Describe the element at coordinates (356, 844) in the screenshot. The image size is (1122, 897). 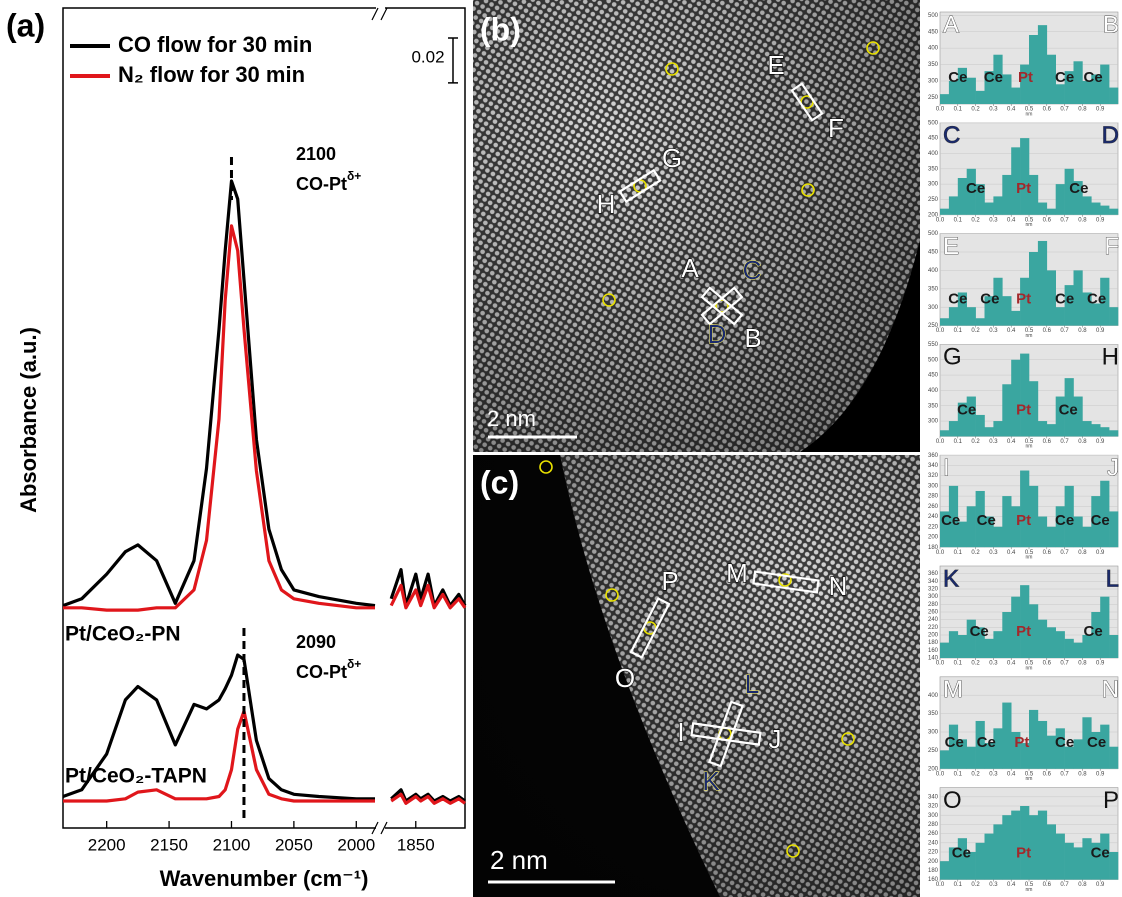
I see `x-tick-label: 2000` at that location.